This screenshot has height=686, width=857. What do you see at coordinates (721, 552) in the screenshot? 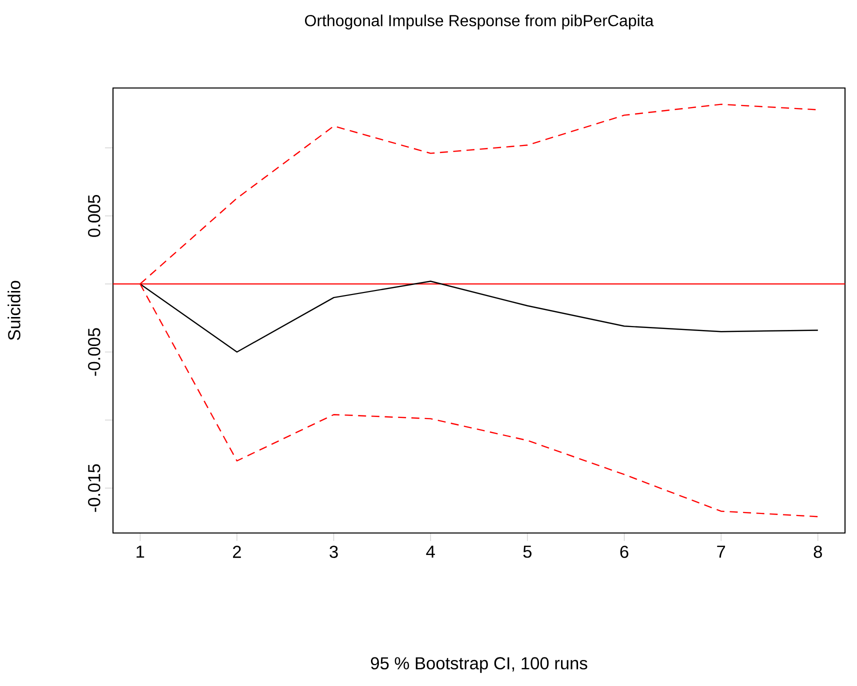
I see `x-tick-label: 7` at bounding box center [721, 552].